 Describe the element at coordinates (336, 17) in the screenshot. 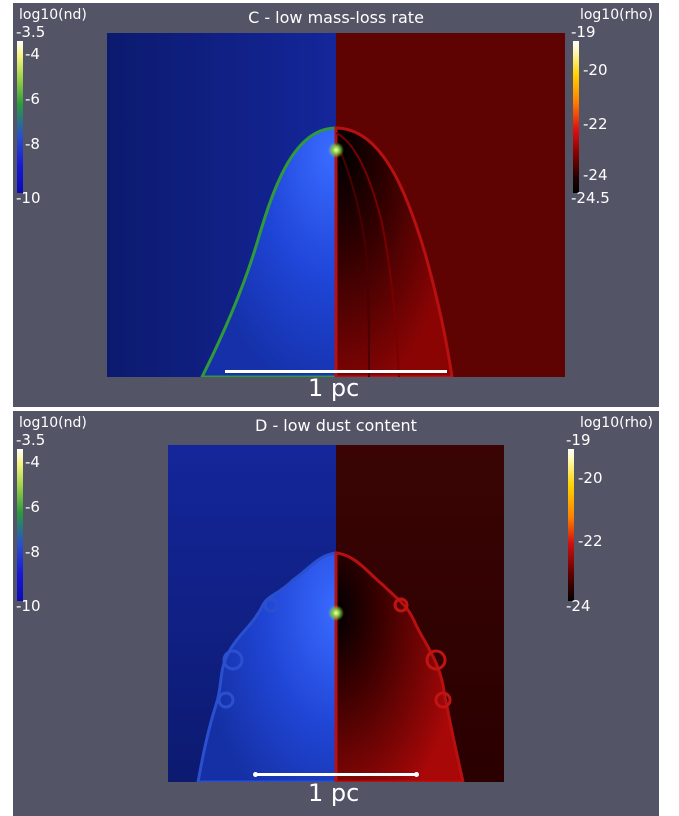

I see `panel-title: C - low mass-loss rate` at that location.